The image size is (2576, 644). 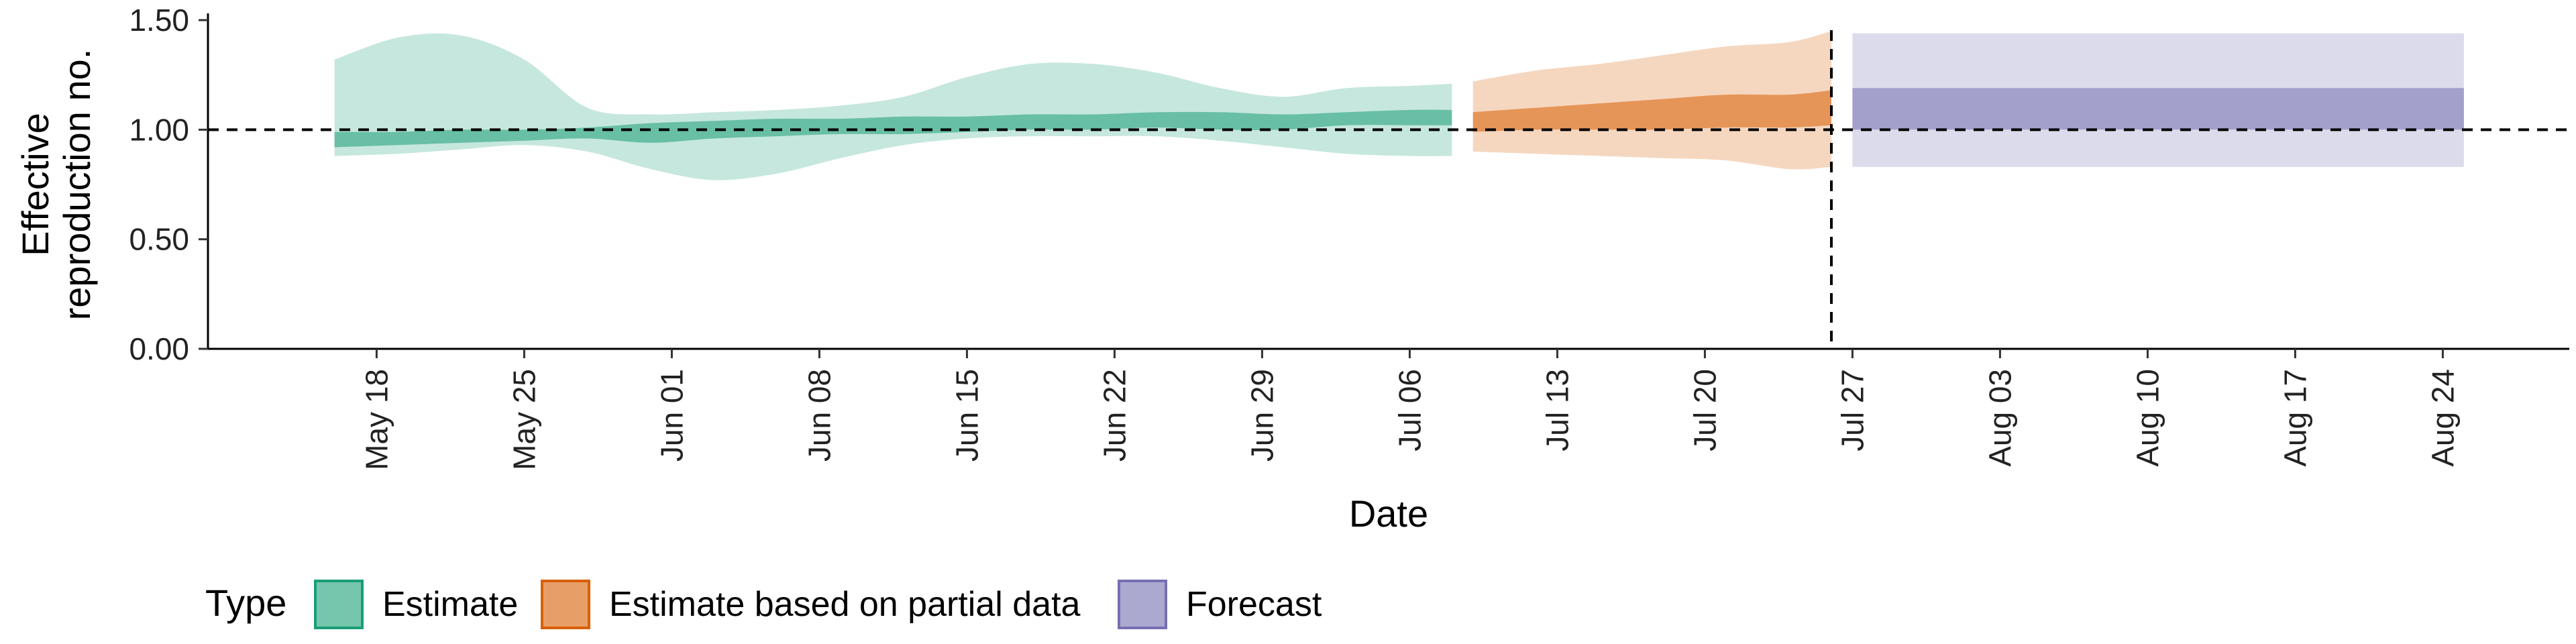 I want to click on x-tick-label: Aug 10, so click(x=2147, y=418).